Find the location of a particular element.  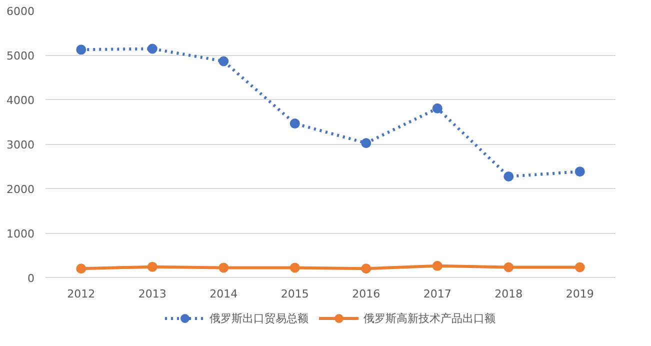

legend-label: 俄罗斯高新技术产品出口额 is located at coordinates (430, 318).